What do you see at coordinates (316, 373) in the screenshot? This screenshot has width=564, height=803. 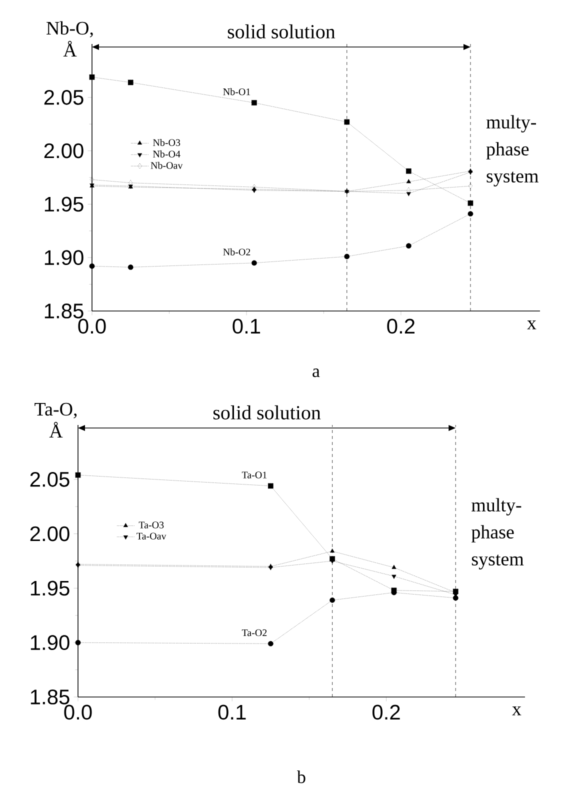 I see `text: a` at bounding box center [316, 373].